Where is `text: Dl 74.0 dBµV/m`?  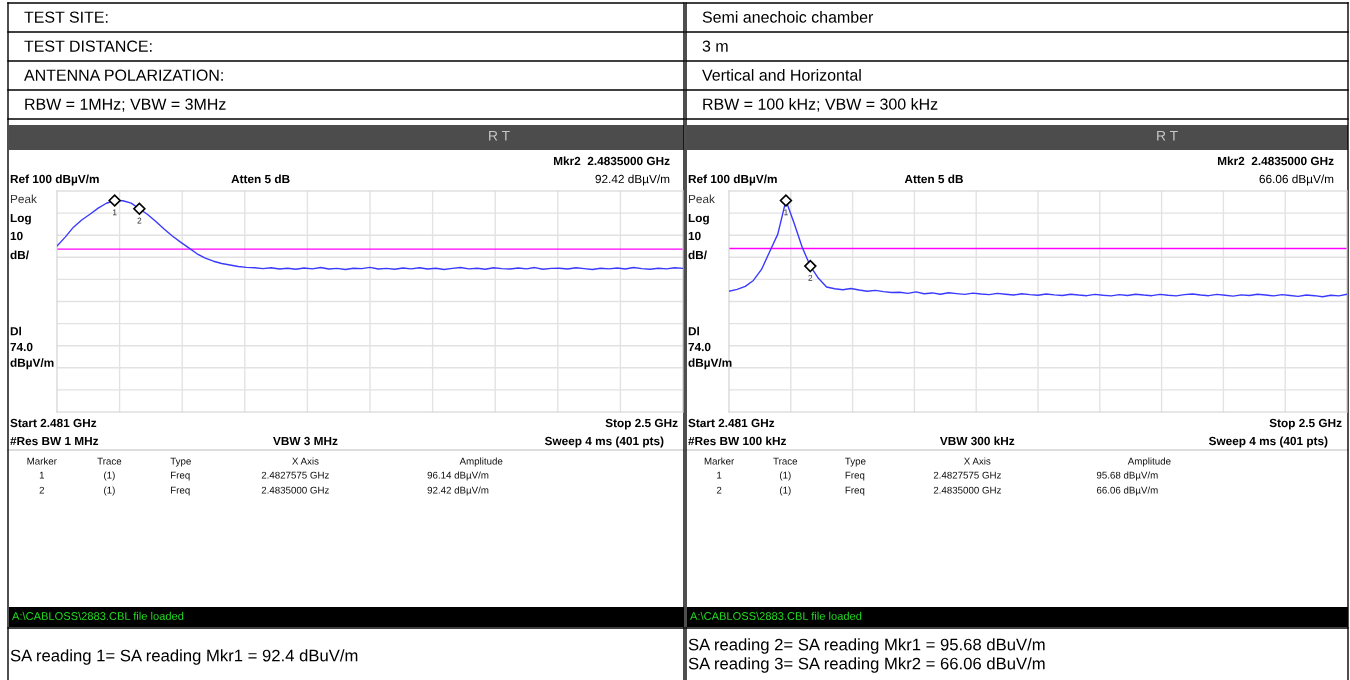
text: Dl 74.0 dBµV/m is located at coordinates (32, 348).